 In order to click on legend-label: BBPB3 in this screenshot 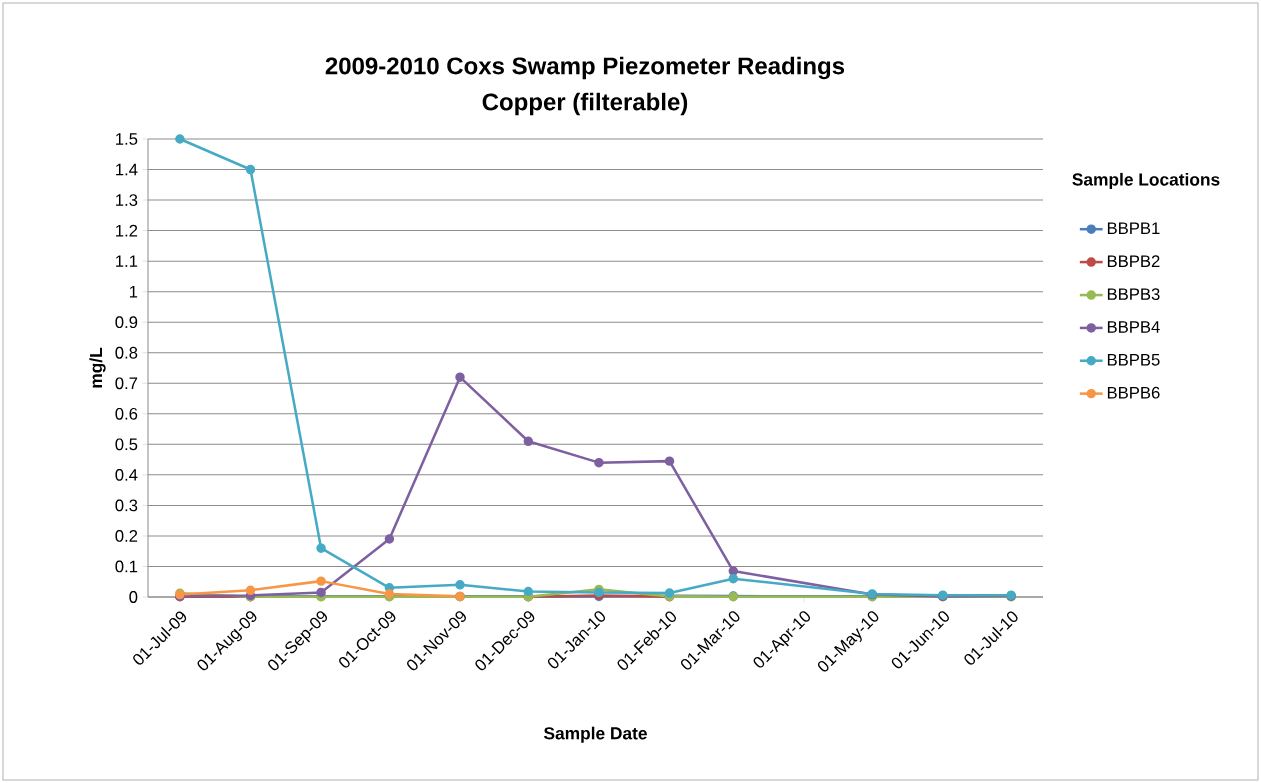, I will do `click(1133, 294)`.